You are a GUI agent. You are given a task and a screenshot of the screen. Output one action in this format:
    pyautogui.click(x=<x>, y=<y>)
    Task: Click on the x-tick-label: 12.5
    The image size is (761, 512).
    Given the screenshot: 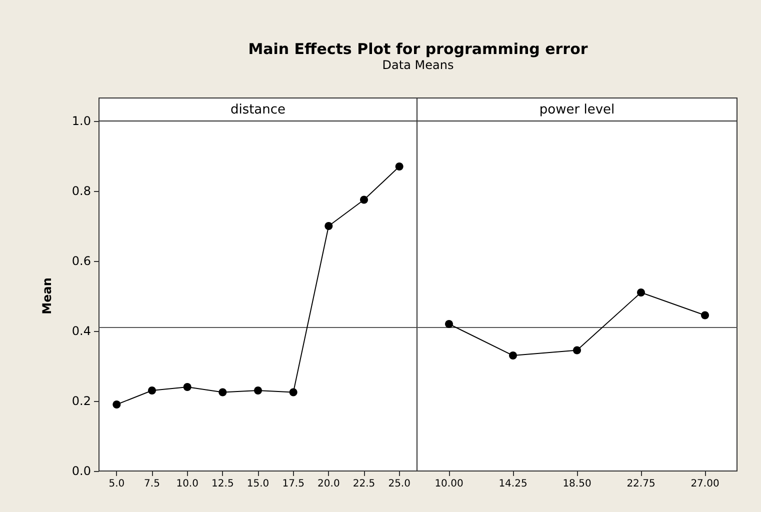 What is the action you would take?
    pyautogui.click(x=223, y=484)
    